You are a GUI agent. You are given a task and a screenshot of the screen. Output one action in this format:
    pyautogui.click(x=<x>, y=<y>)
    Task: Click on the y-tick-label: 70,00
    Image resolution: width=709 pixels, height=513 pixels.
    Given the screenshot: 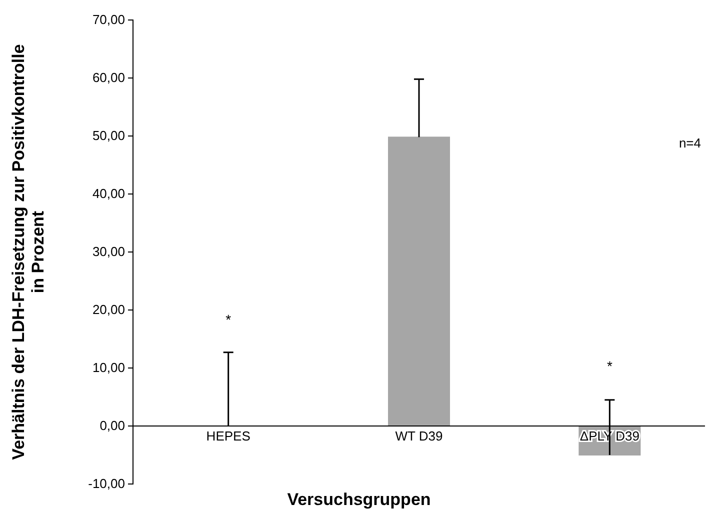 What is the action you would take?
    pyautogui.click(x=108, y=20)
    